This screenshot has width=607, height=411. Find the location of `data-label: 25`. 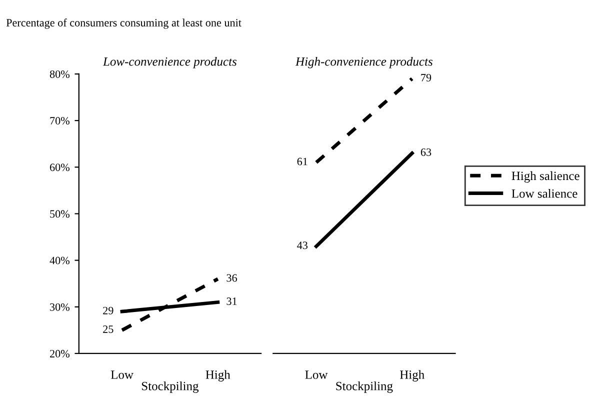

data-label: 25 is located at coordinates (108, 329).